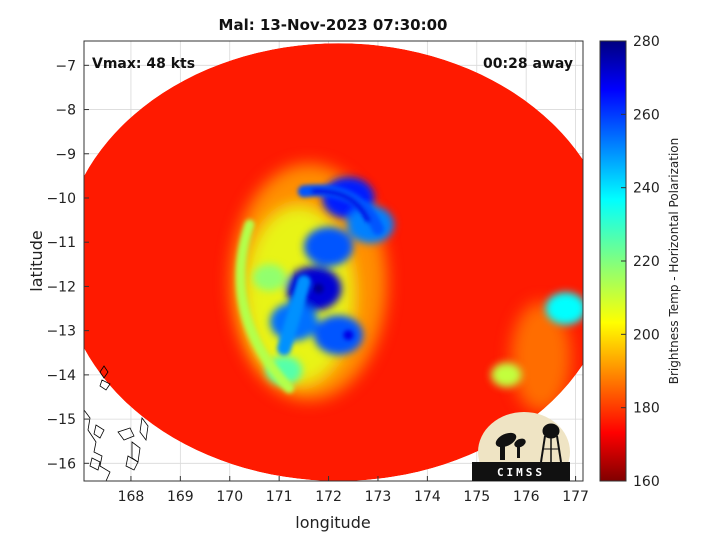 The image size is (720, 540). Describe the element at coordinates (510, 446) in the screenshot. I see `satellite-dish-icon` at that location.